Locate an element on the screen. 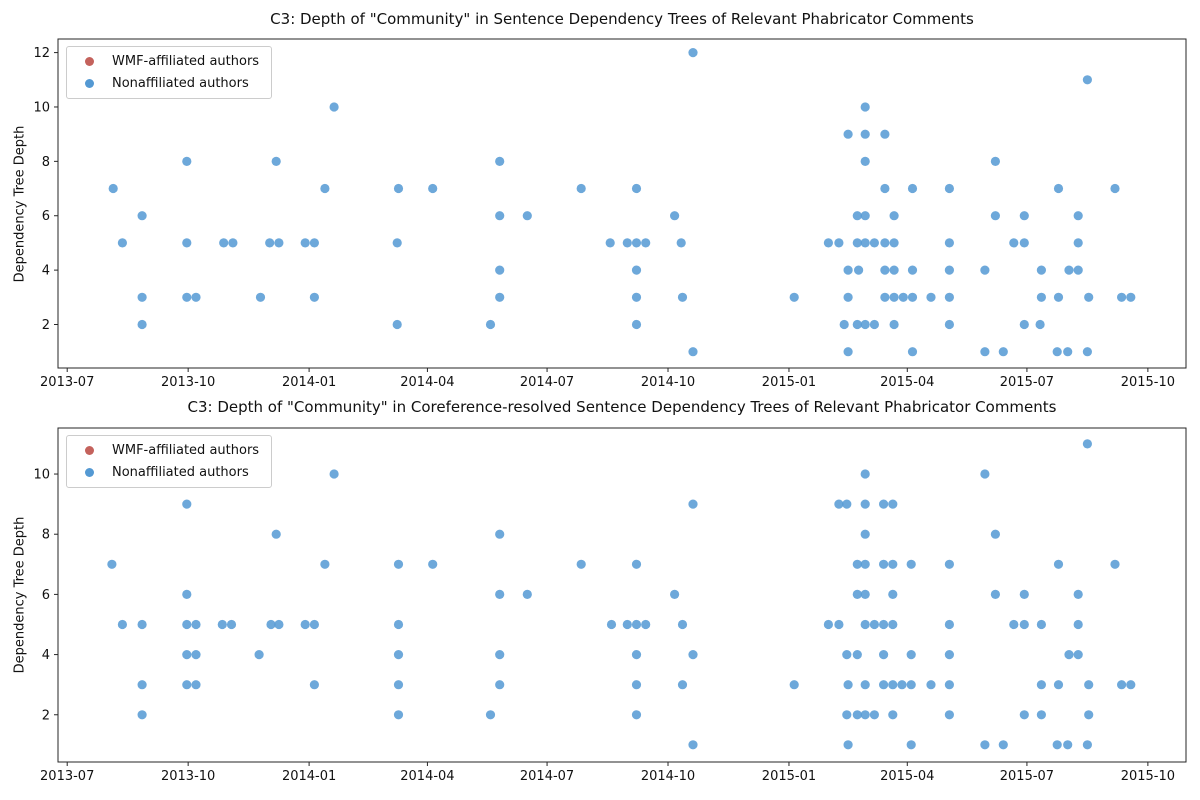 The height and width of the screenshot is (800, 1200). legend-item-nonaffiliated: Nonaffiliated authors is located at coordinates (168, 83).